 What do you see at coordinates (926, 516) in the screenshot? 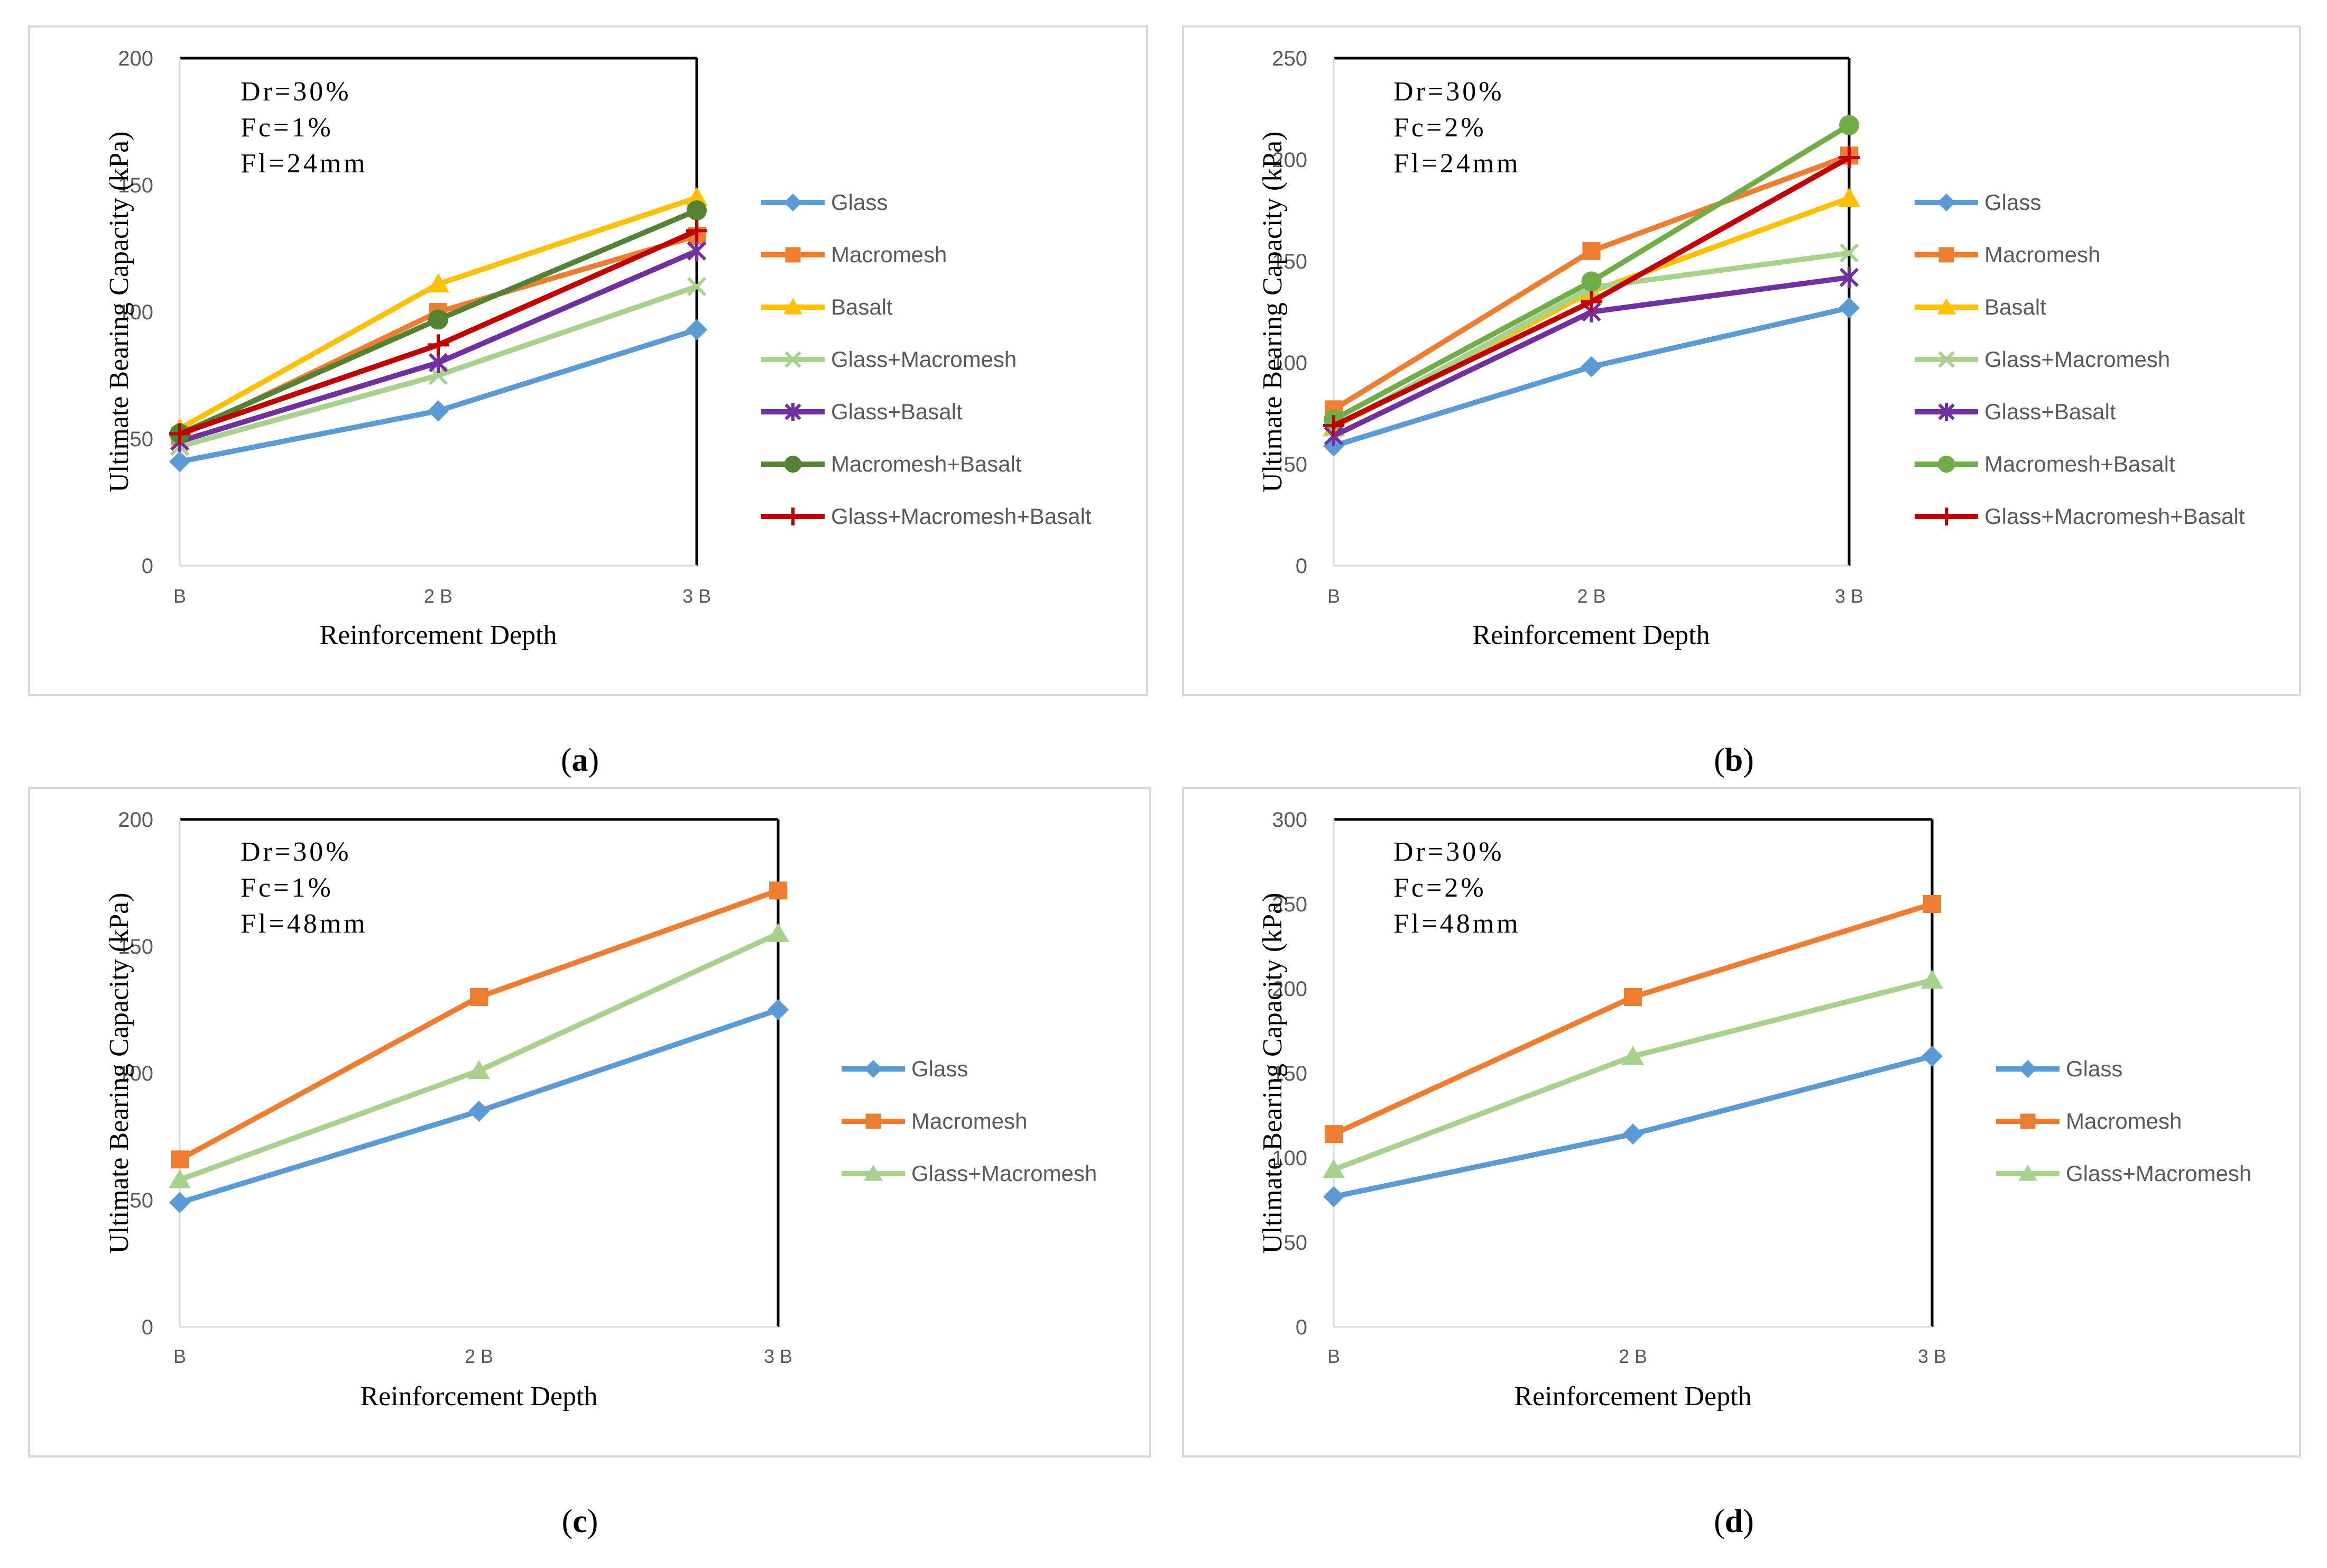
I see `legend-entry-glass-macromesh-basalt: Glass+Macromesh+Basalt` at bounding box center [926, 516].